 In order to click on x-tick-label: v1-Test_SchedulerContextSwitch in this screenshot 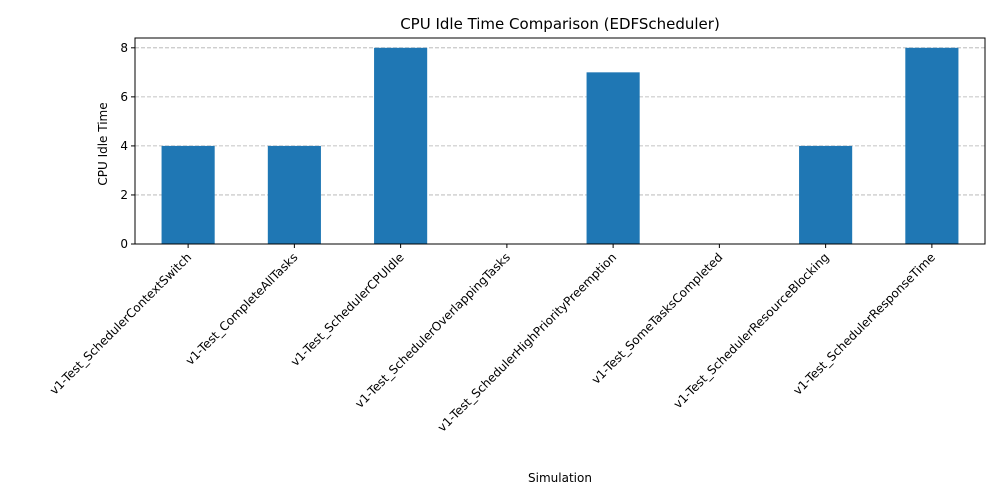, I will do `click(120, 323)`.